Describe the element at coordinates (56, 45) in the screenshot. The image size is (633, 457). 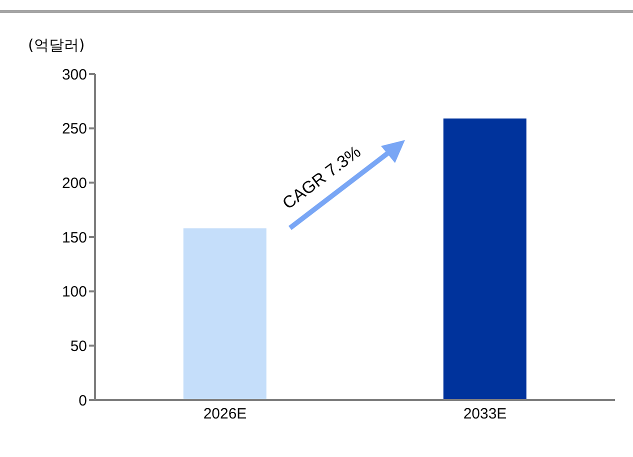
I see `y-axis-title: (억달러)` at that location.